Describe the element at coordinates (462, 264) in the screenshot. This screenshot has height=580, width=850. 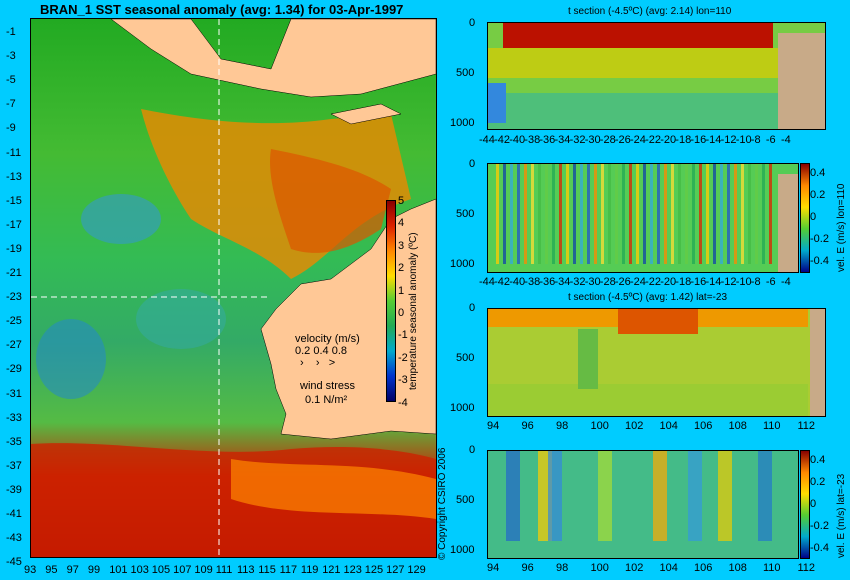
I see `panel2-y-tick: 1000` at that location.